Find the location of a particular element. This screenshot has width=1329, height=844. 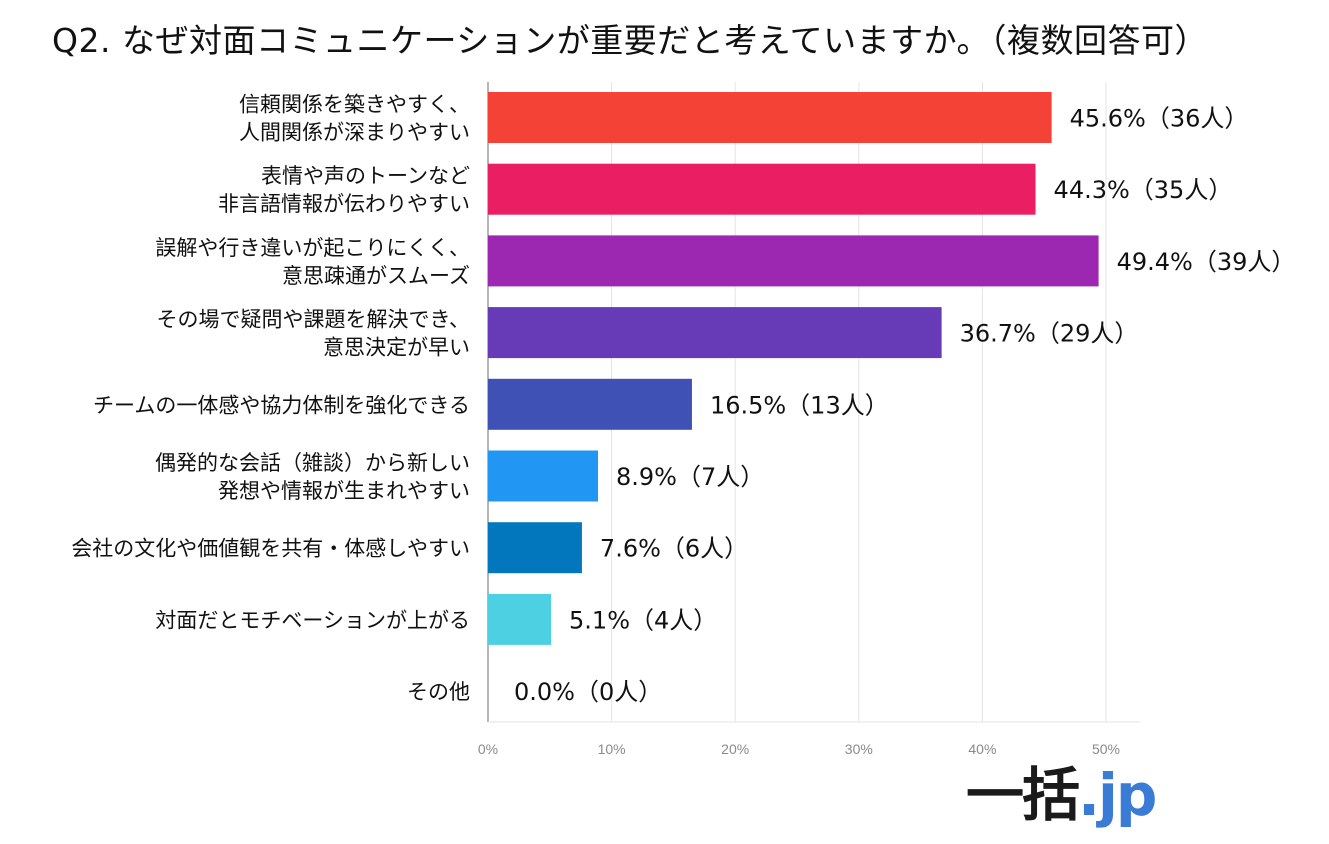

data-label: 0.0%（0人） is located at coordinates (588, 692).